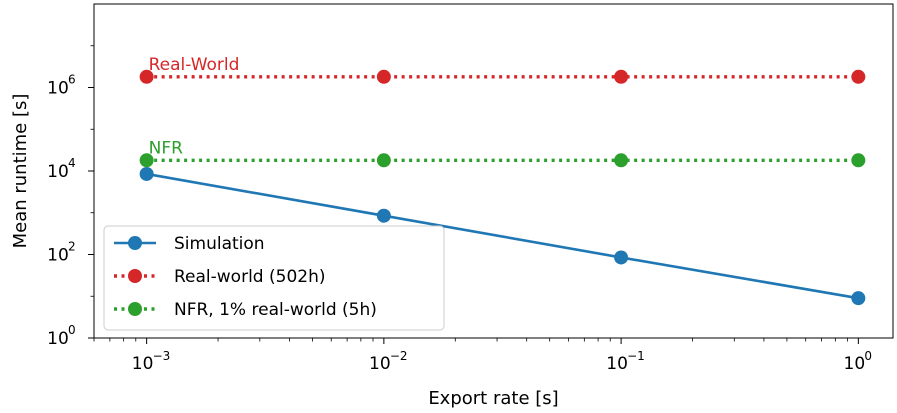 The image size is (897, 413). What do you see at coordinates (275, 310) in the screenshot?
I see `legend-label: NFR, 1% real-world (5h)` at bounding box center [275, 310].